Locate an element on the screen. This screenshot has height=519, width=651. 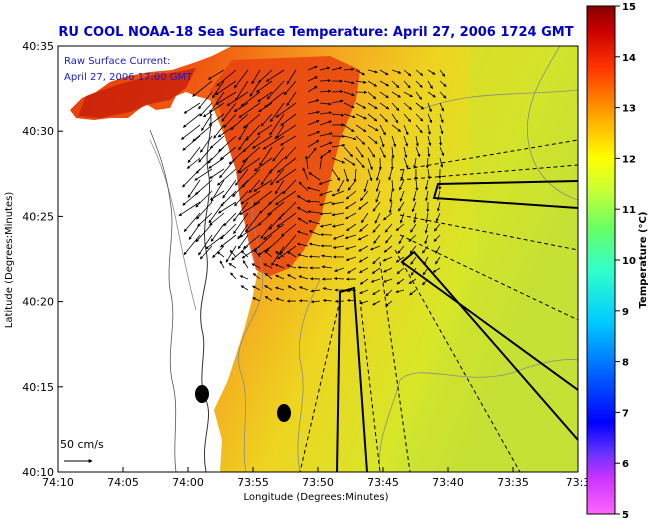
annotation-line-1: Raw Surface Current: is located at coordinates (117, 61).